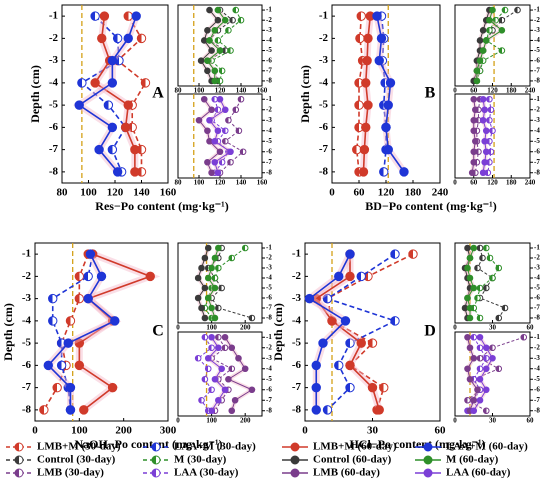 Image resolution: width=550 pixels, height=481 pixels. I want to click on x-tick-label: 240, so click(530, 183).